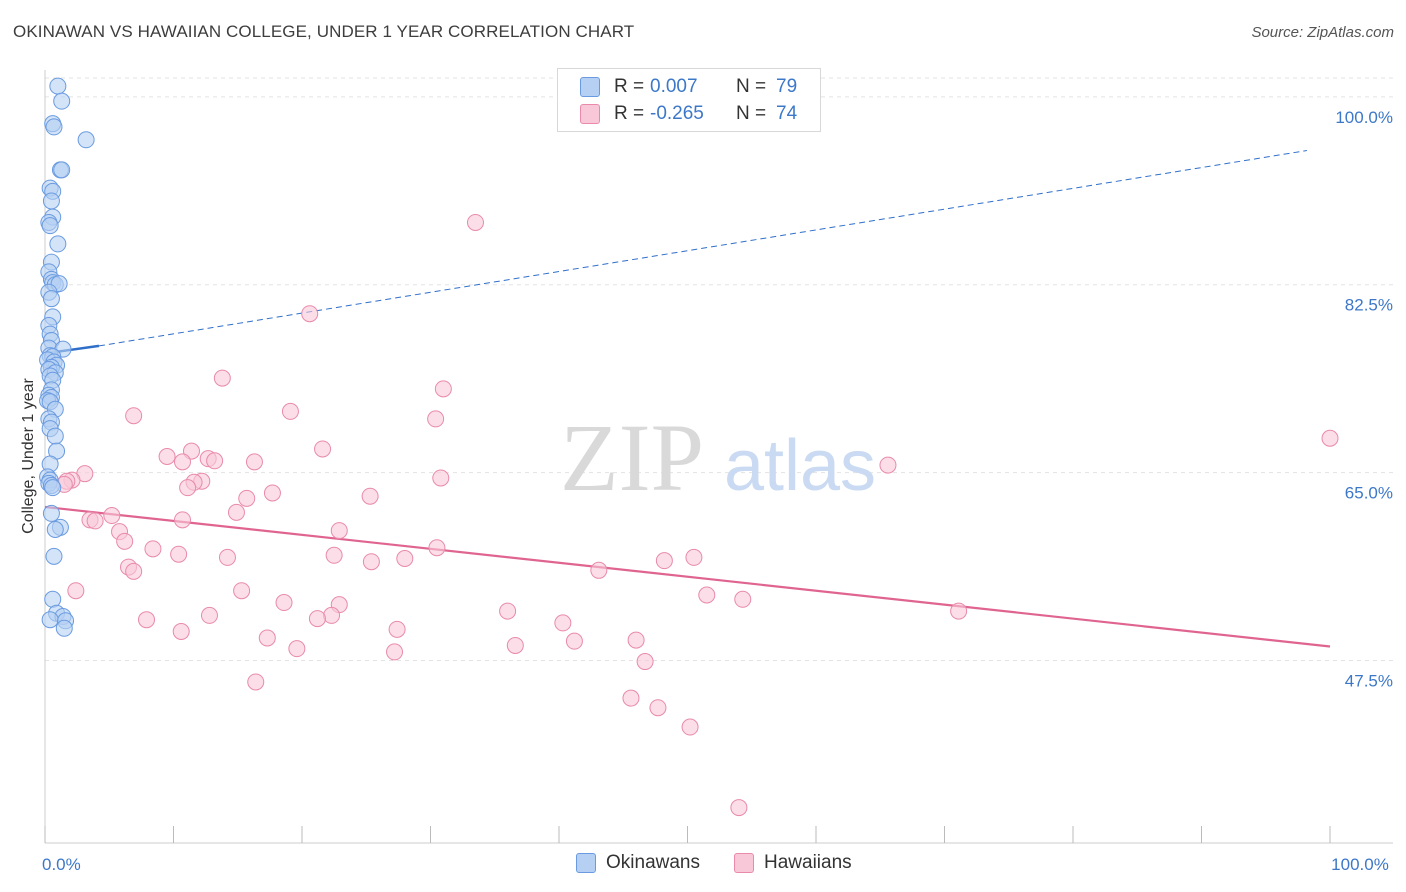 The height and width of the screenshot is (892, 1406). Describe the element at coordinates (1364, 117) in the screenshot. I see `y-tick-label: 100.0%` at that location.